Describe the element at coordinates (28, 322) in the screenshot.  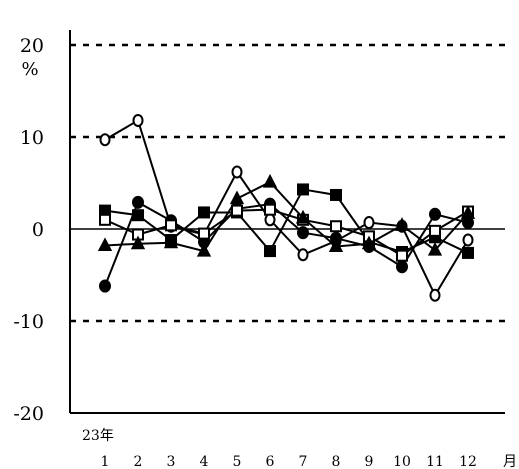
I see `y-tick-label: -10` at that location.